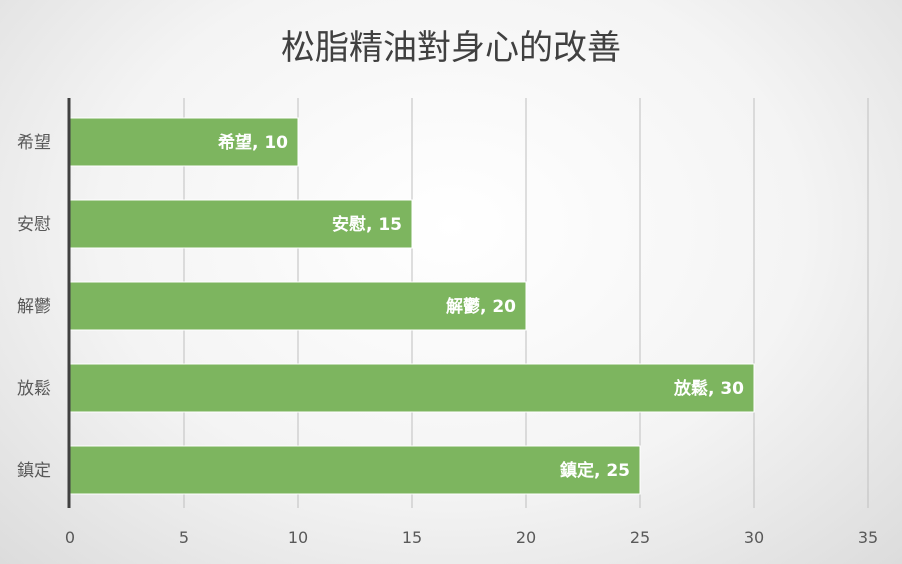 The image size is (902, 564). Describe the element at coordinates (34, 307) in the screenshot. I see `y-tick-label: 解鬱` at that location.